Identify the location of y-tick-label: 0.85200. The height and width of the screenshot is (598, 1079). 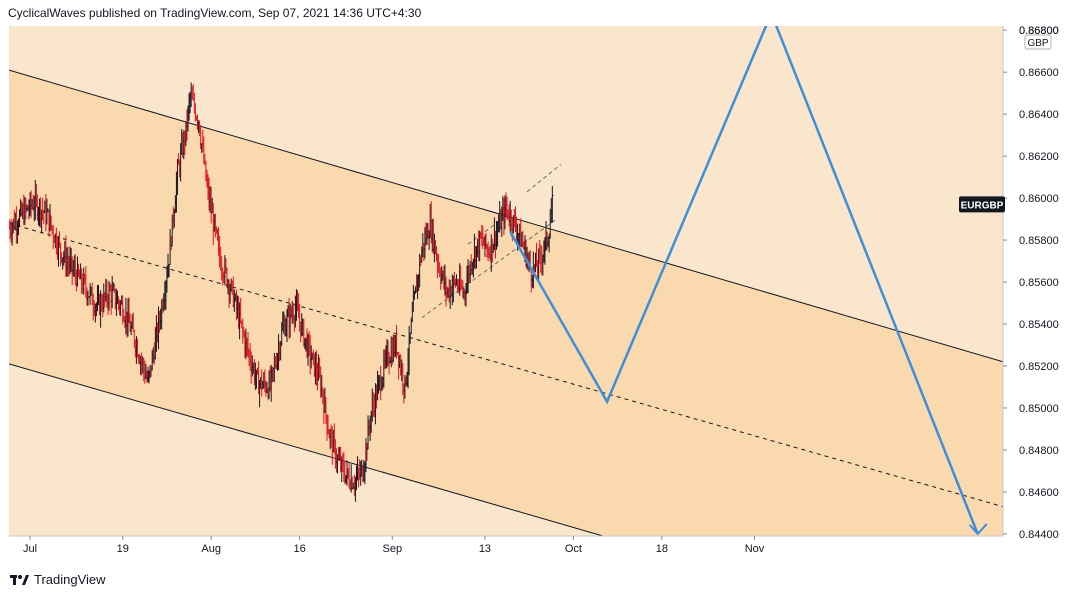
(1039, 367).